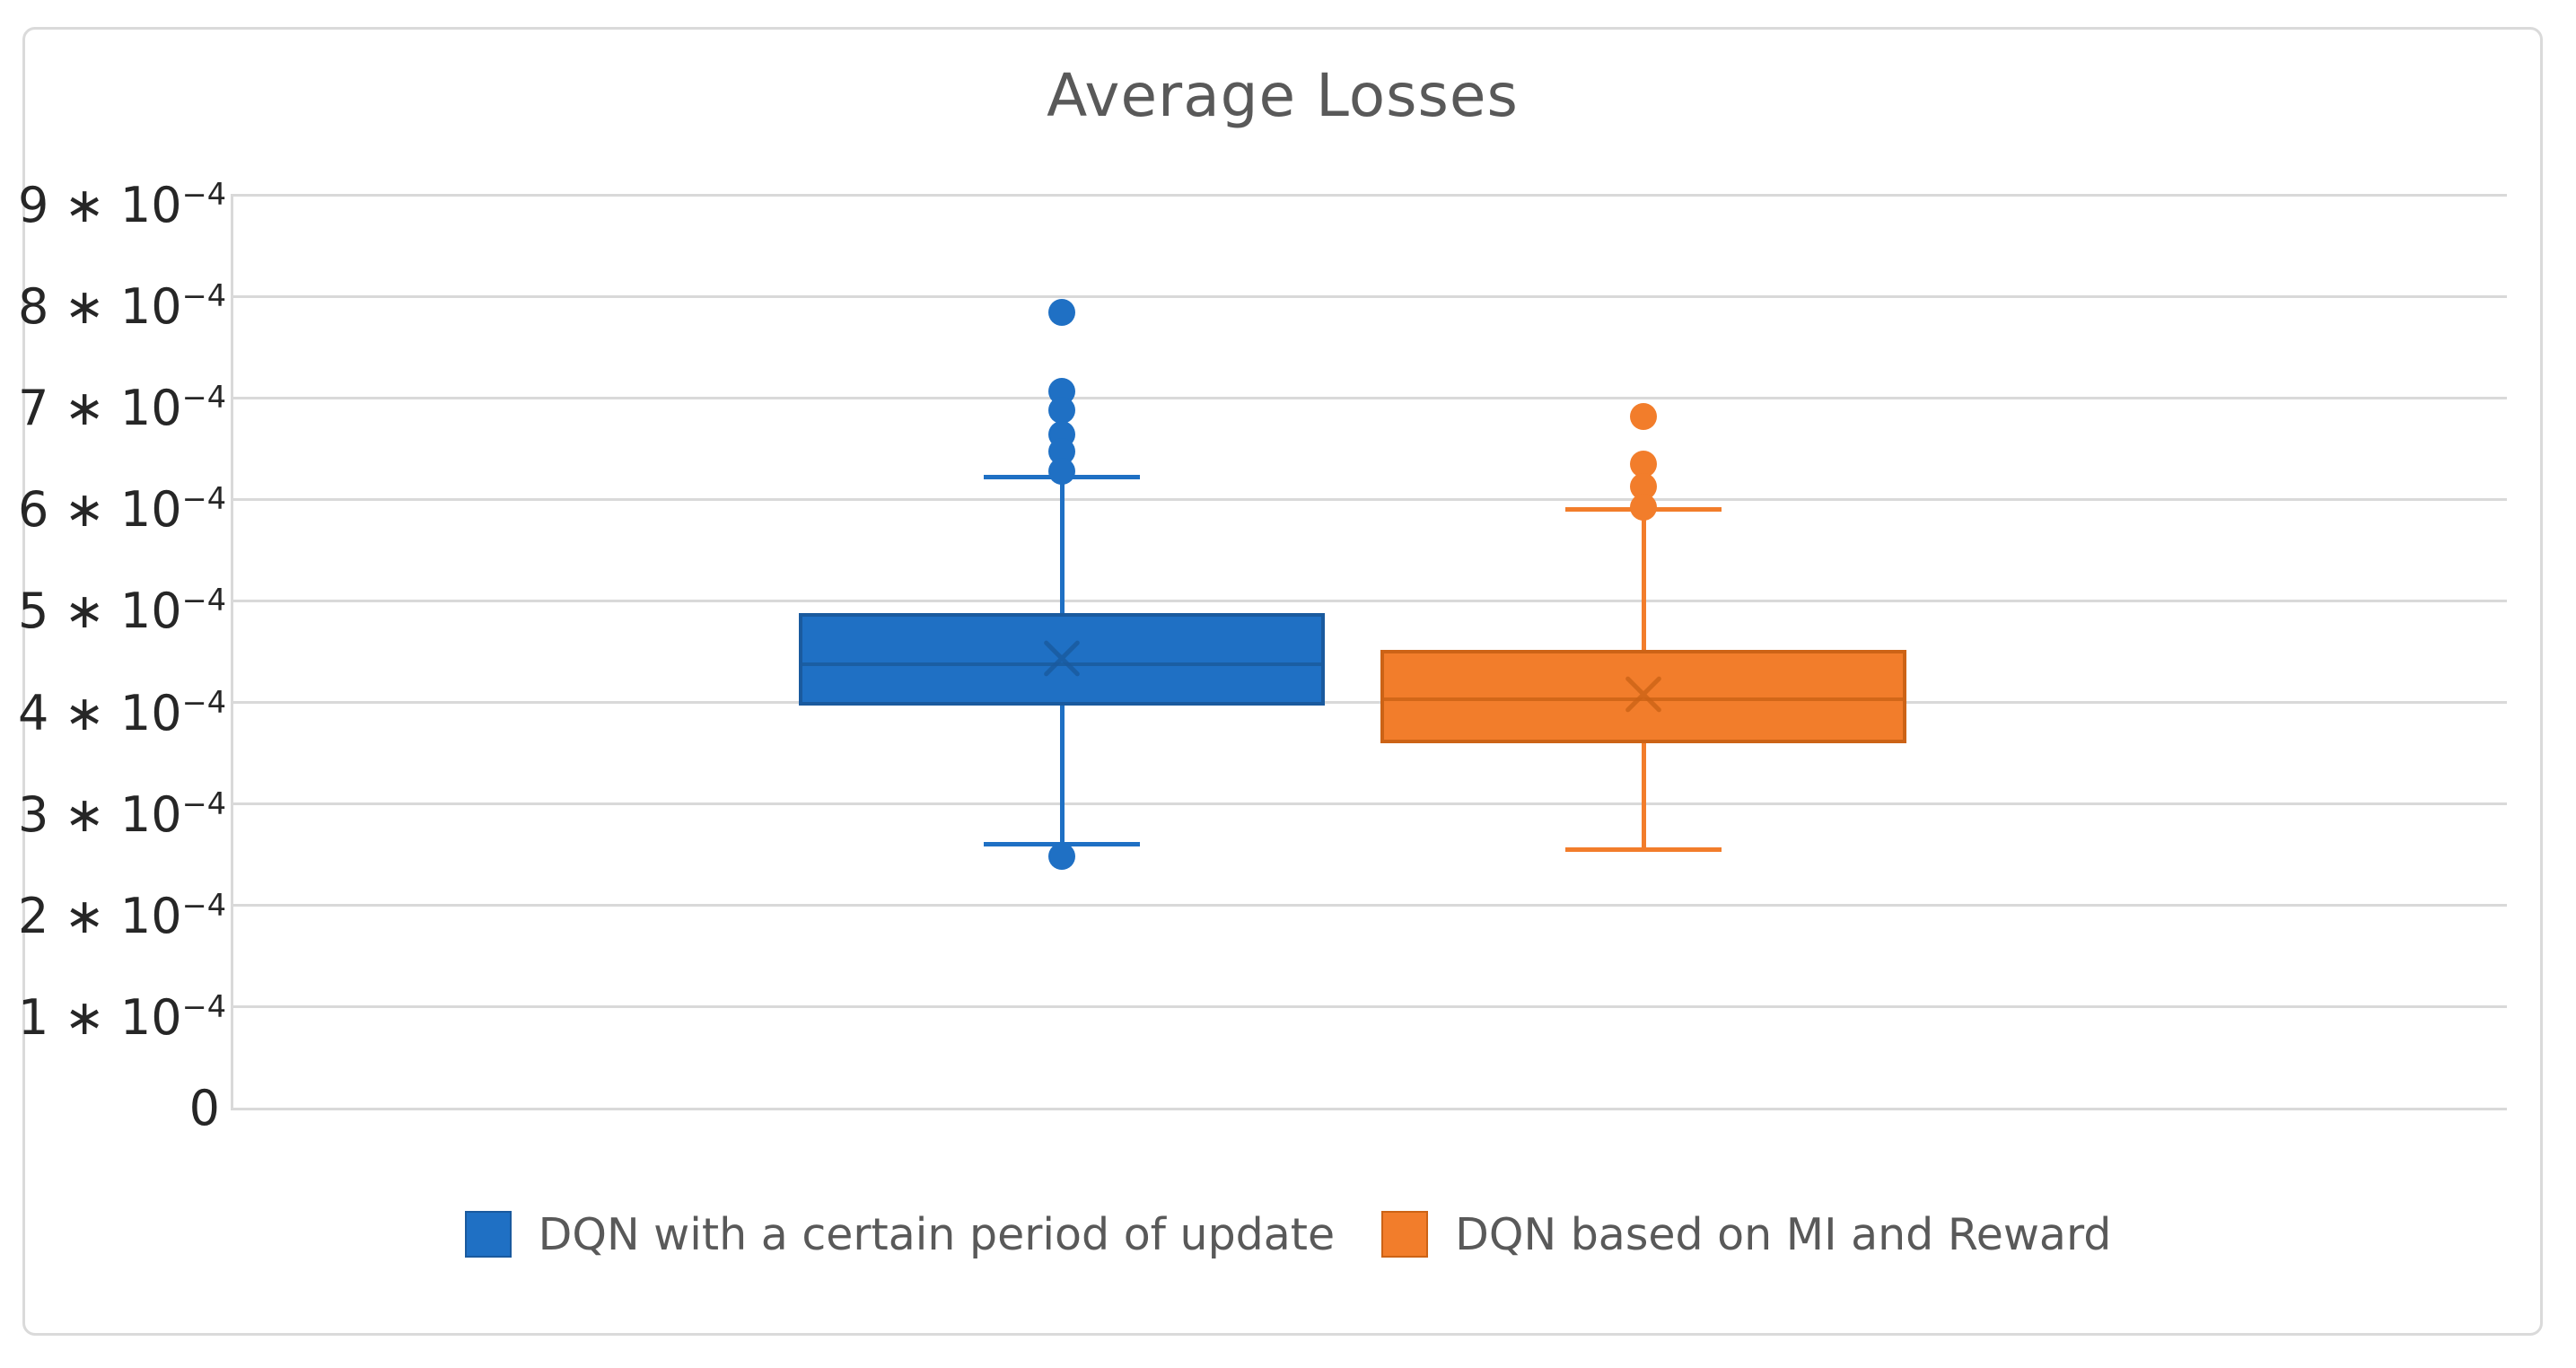 This screenshot has height=1368, width=2576. Describe the element at coordinates (232, 652) in the screenshot. I see `y-axis-line` at that location.